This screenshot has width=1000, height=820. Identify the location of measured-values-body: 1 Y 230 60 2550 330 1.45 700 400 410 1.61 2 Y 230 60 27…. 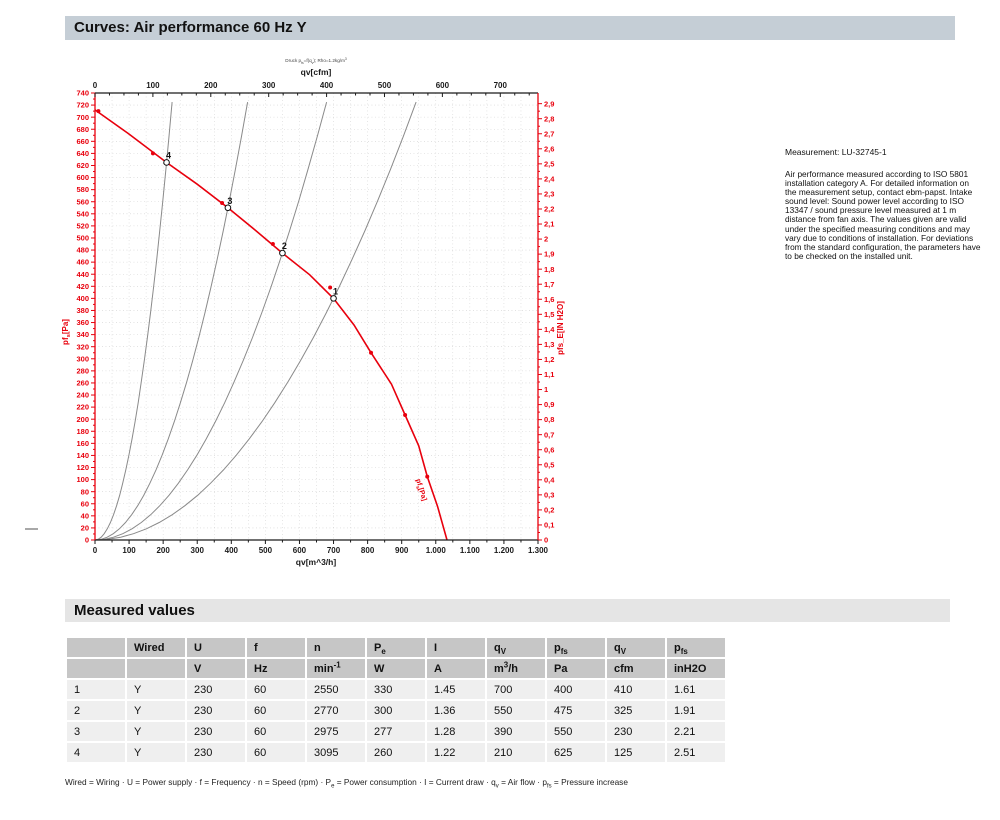
(396, 721).